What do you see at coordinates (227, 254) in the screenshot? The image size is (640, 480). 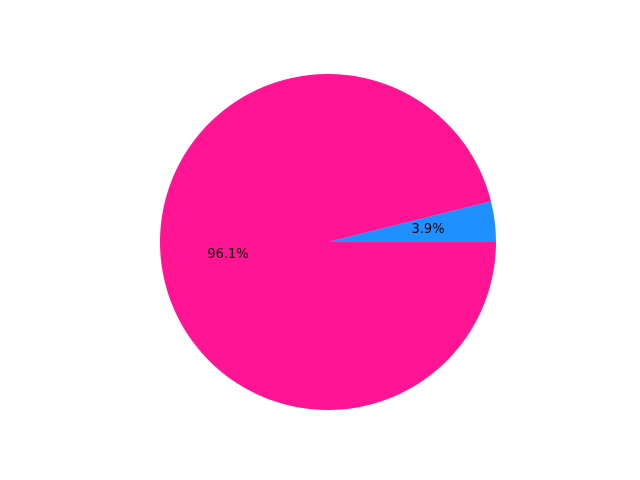 I see `slice-label-2: 96.1%` at bounding box center [227, 254].